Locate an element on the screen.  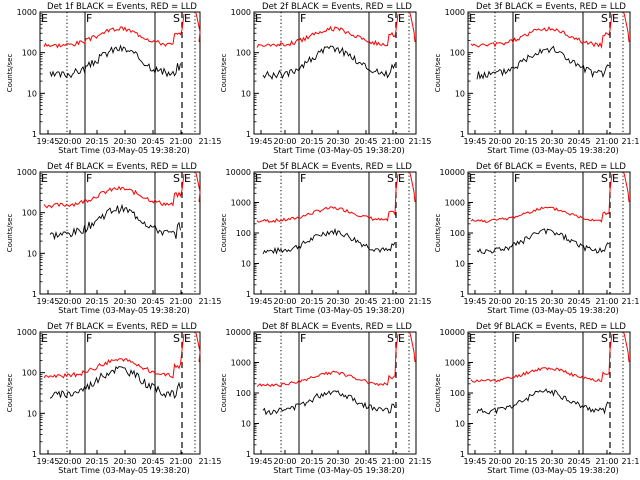
panel-title: Det 9f BLACK = Events, RED = LLD is located at coordinates (551, 327).